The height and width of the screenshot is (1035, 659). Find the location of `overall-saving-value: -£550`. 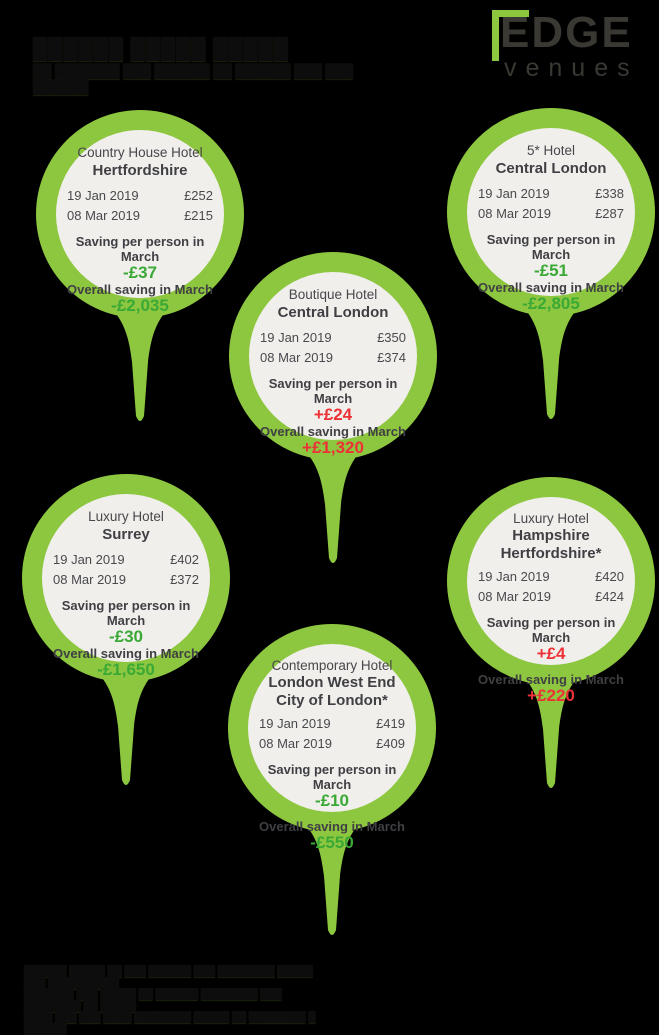

overall-saving-value: -£550 is located at coordinates (332, 842).